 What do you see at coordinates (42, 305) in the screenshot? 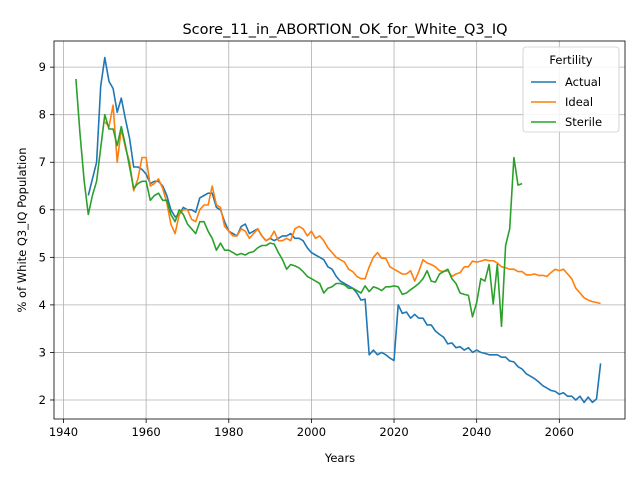
I see `y-tick-label: 4` at bounding box center [42, 305].